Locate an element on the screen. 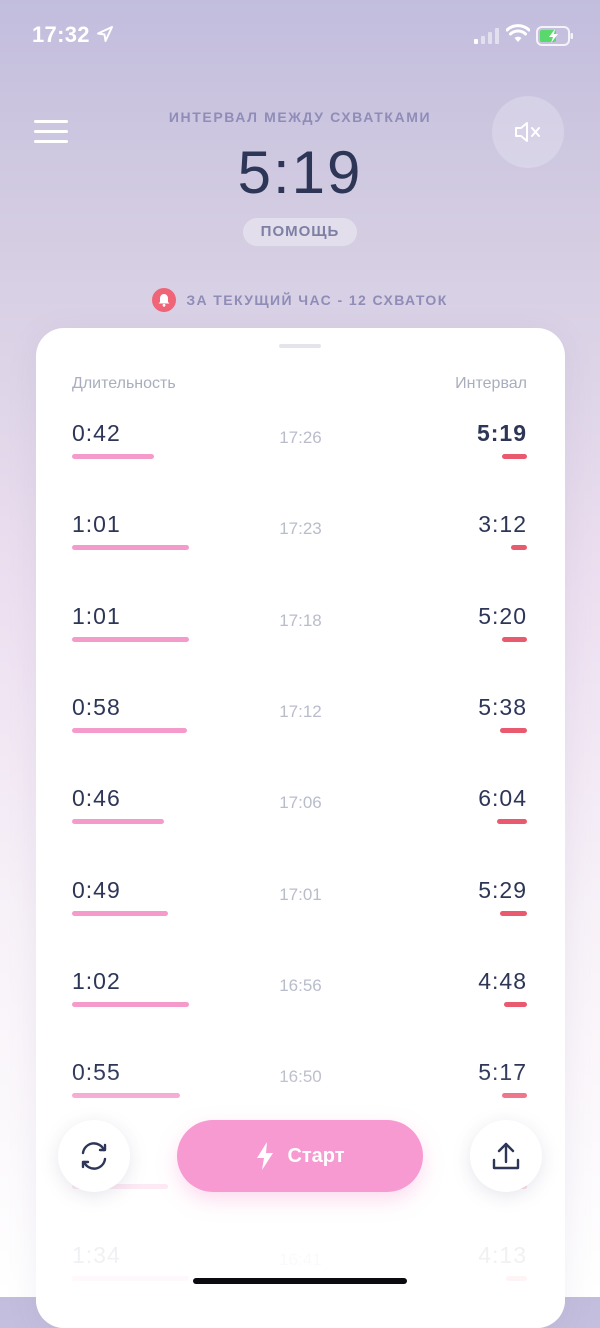 Image resolution: width=600 pixels, height=1328 pixels. location-arrow-icon is located at coordinates (105, 34).